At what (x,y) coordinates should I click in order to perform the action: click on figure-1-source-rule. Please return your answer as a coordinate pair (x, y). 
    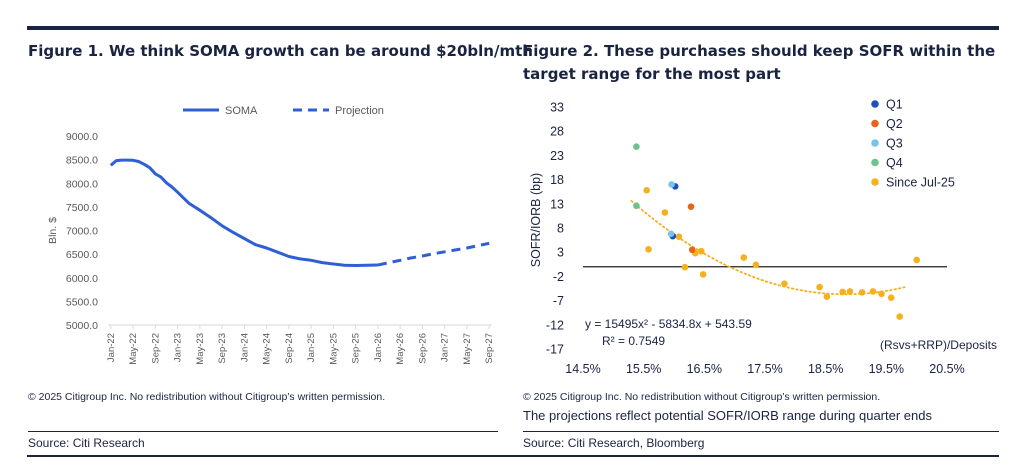
    Looking at the image, I should click on (263, 431).